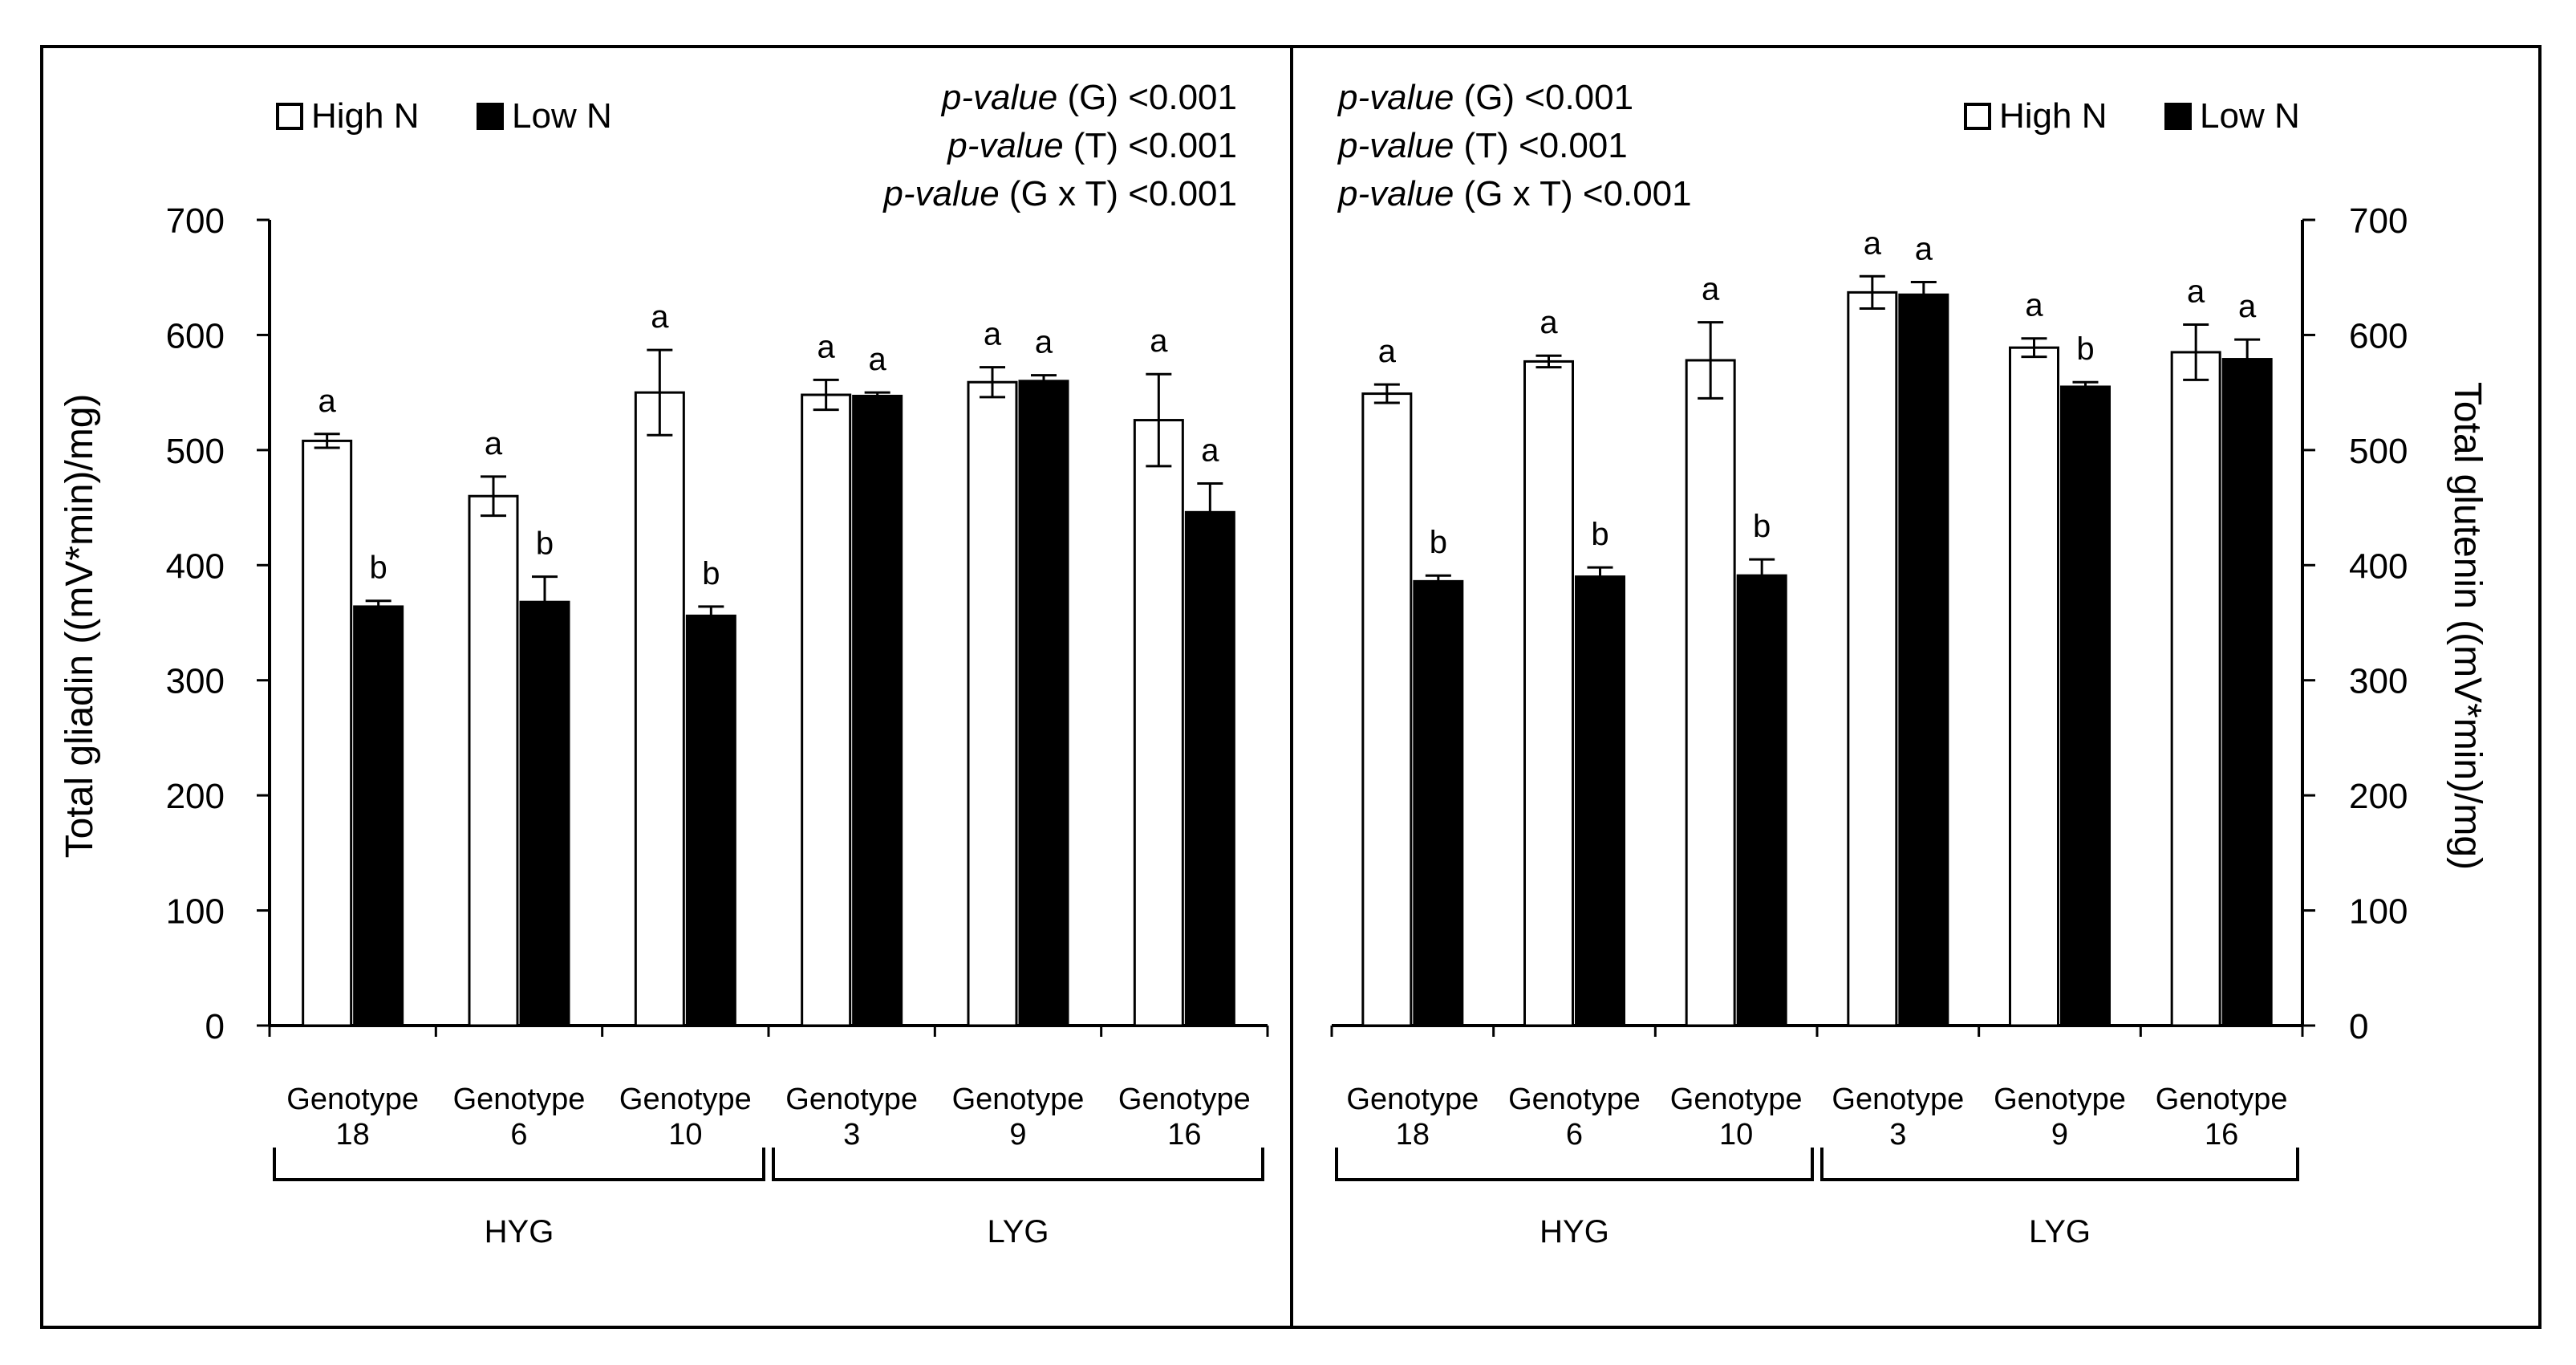 This screenshot has height=1365, width=2576. I want to click on left-y-tick-label: 400, so click(195, 566).